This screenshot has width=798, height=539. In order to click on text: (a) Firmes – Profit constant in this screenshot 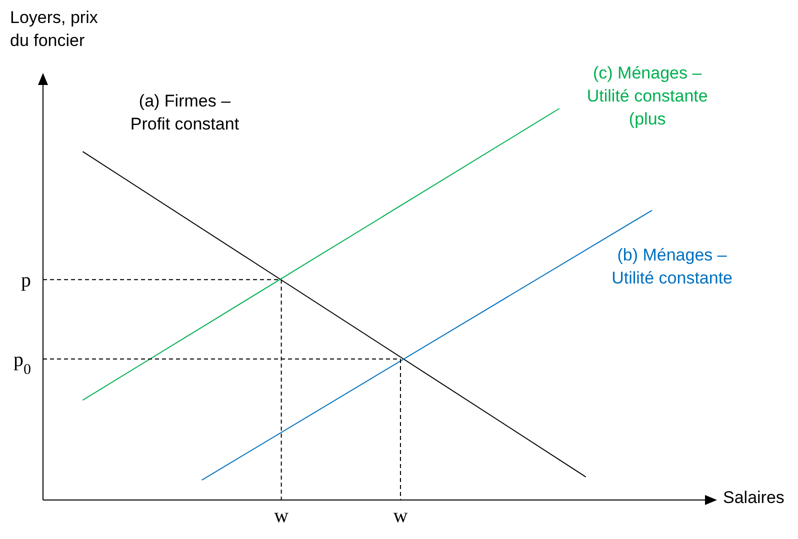, I will do `click(185, 113)`.